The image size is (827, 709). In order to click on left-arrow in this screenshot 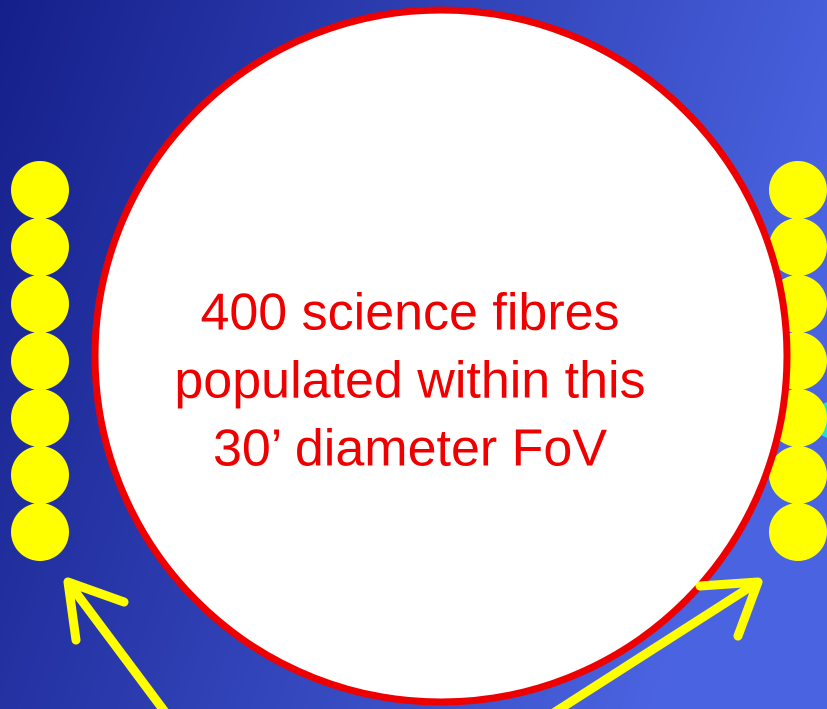, I will do `click(116, 643)`.